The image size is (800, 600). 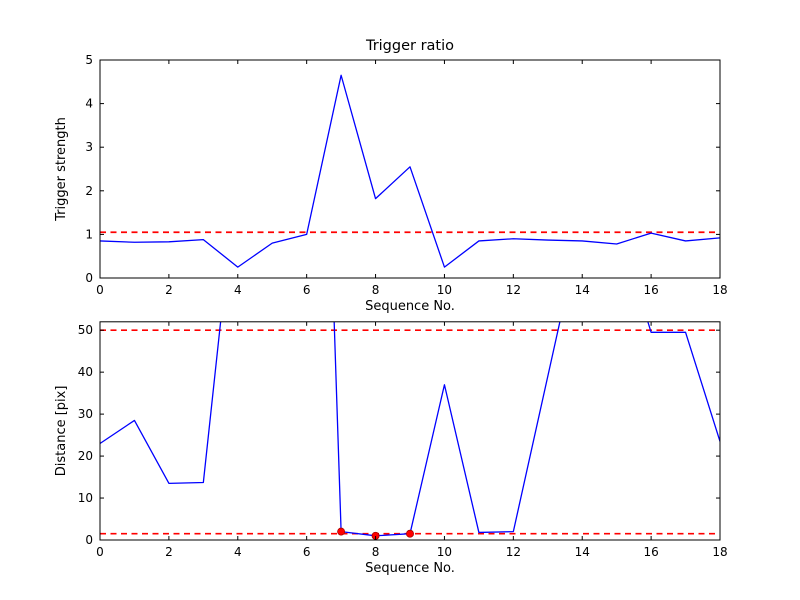 I want to click on y-tick-label: 1, so click(x=89, y=234).